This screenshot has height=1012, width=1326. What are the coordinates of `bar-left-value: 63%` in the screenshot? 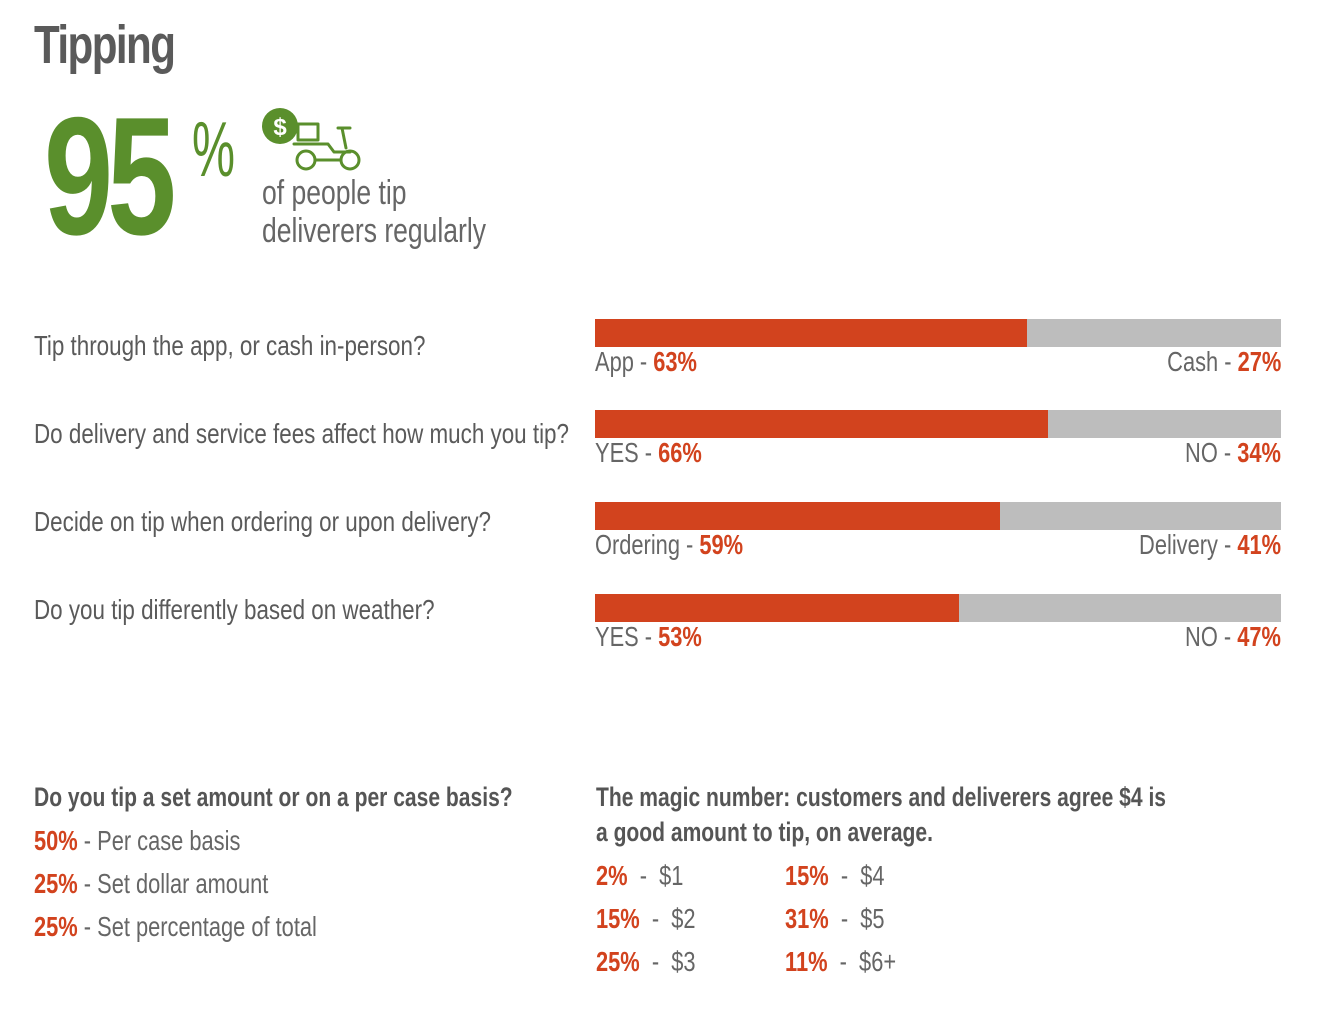 It's located at (675, 361).